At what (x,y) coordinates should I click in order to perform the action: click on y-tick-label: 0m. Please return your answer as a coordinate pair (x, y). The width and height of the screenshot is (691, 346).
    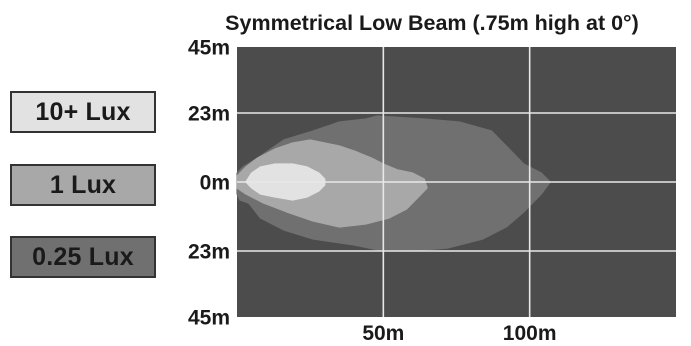
    Looking at the image, I should click on (215, 183).